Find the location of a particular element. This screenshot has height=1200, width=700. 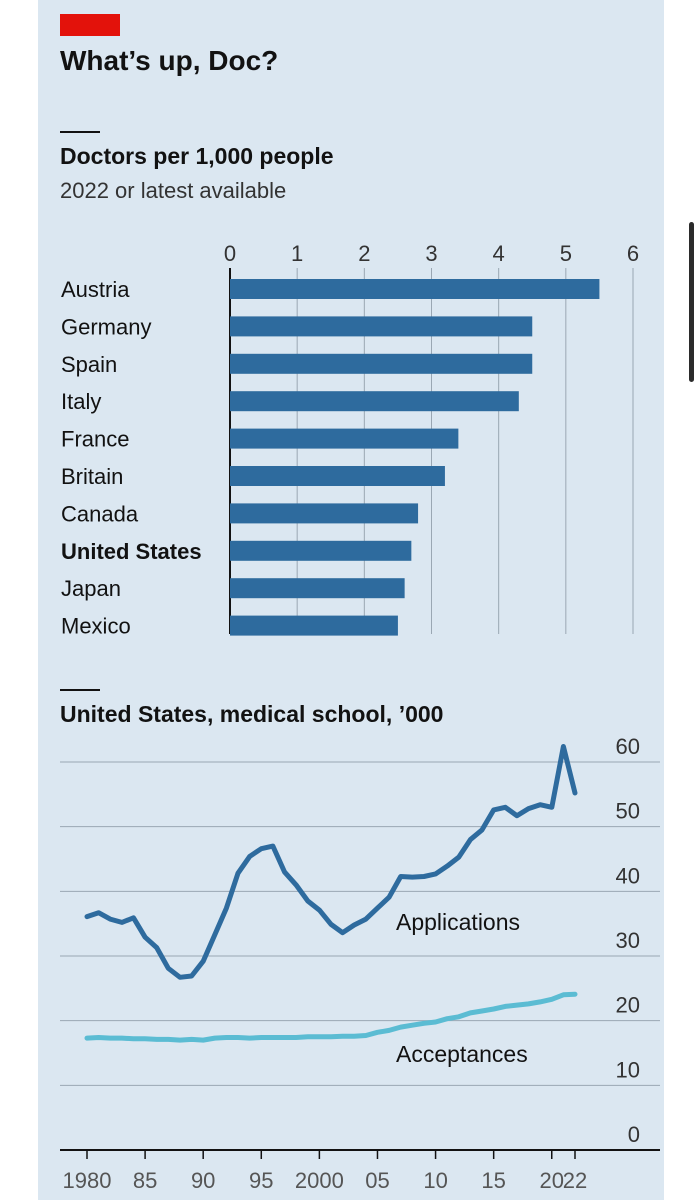

bar-category-label: Japan is located at coordinates (91, 588).